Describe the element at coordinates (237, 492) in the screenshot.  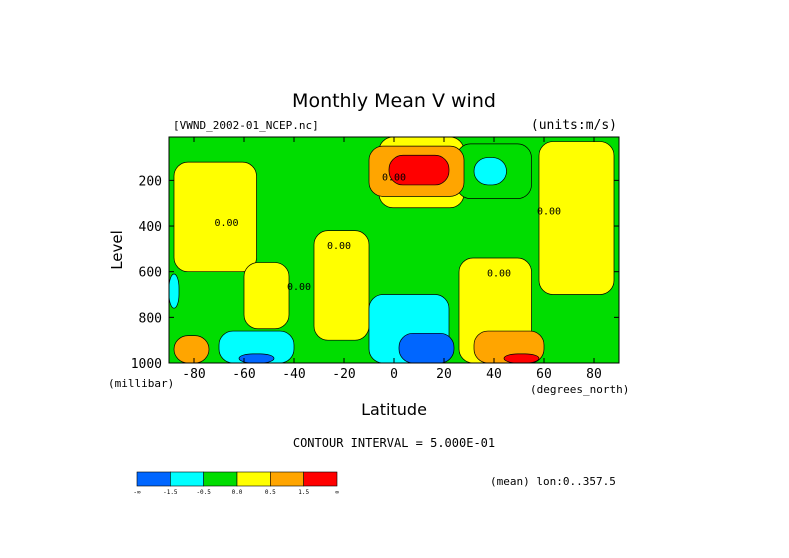
I see `colorbar-label: 0.0` at that location.